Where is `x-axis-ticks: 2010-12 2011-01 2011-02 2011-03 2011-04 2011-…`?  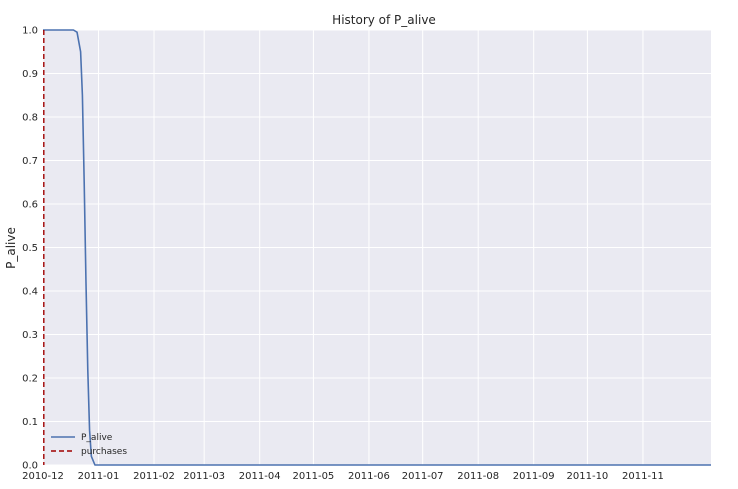
x-axis-ticks: 2010-12 2011-01 2011-02 2011-03 2011-04 2011-… is located at coordinates (343, 476).